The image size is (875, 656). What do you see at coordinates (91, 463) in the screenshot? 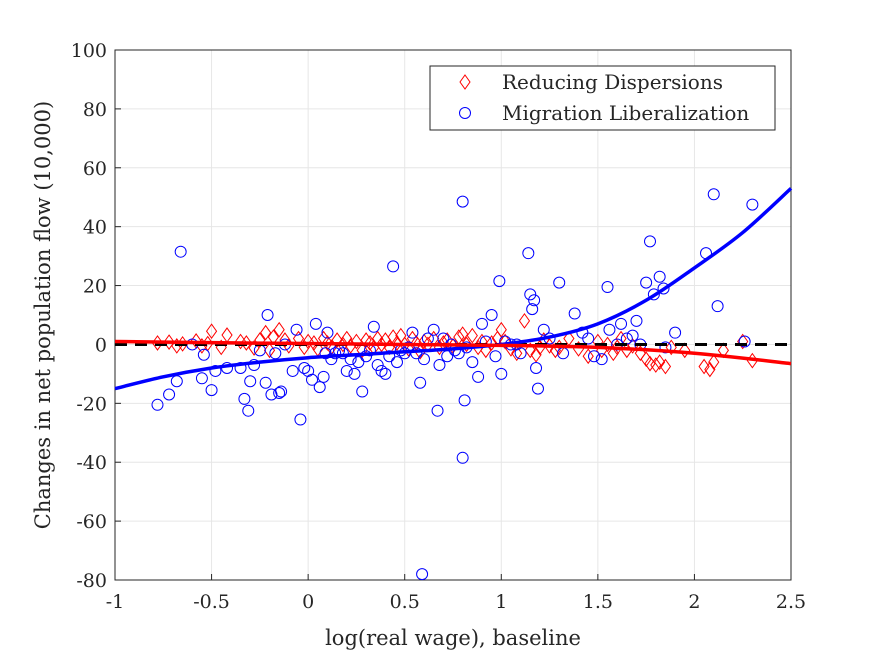
I see `y-tick-label: -40` at bounding box center [91, 463].